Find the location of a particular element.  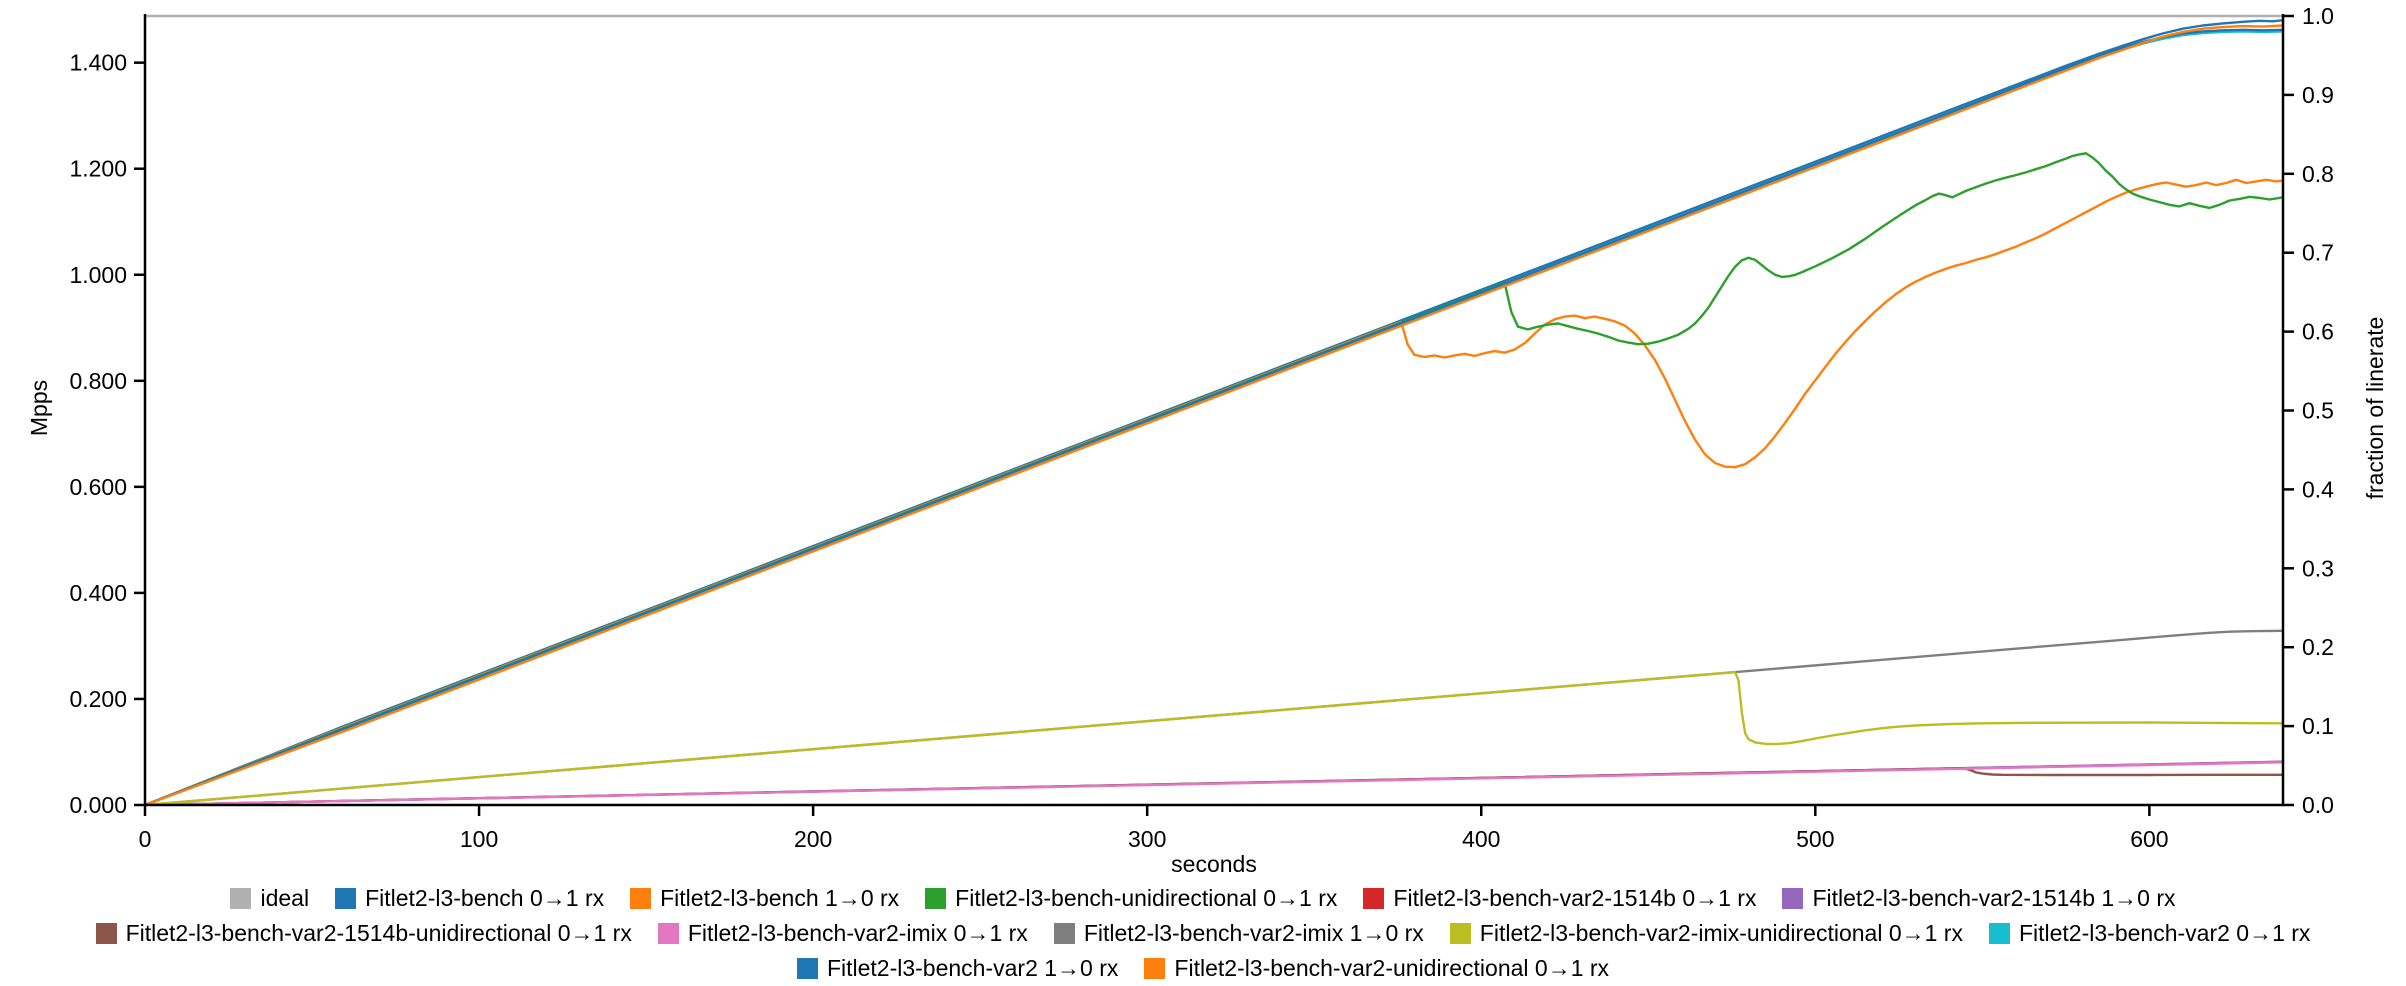

legend-label: Fitlet2-l3-bench-var2 1→0 rx is located at coordinates (972, 968).